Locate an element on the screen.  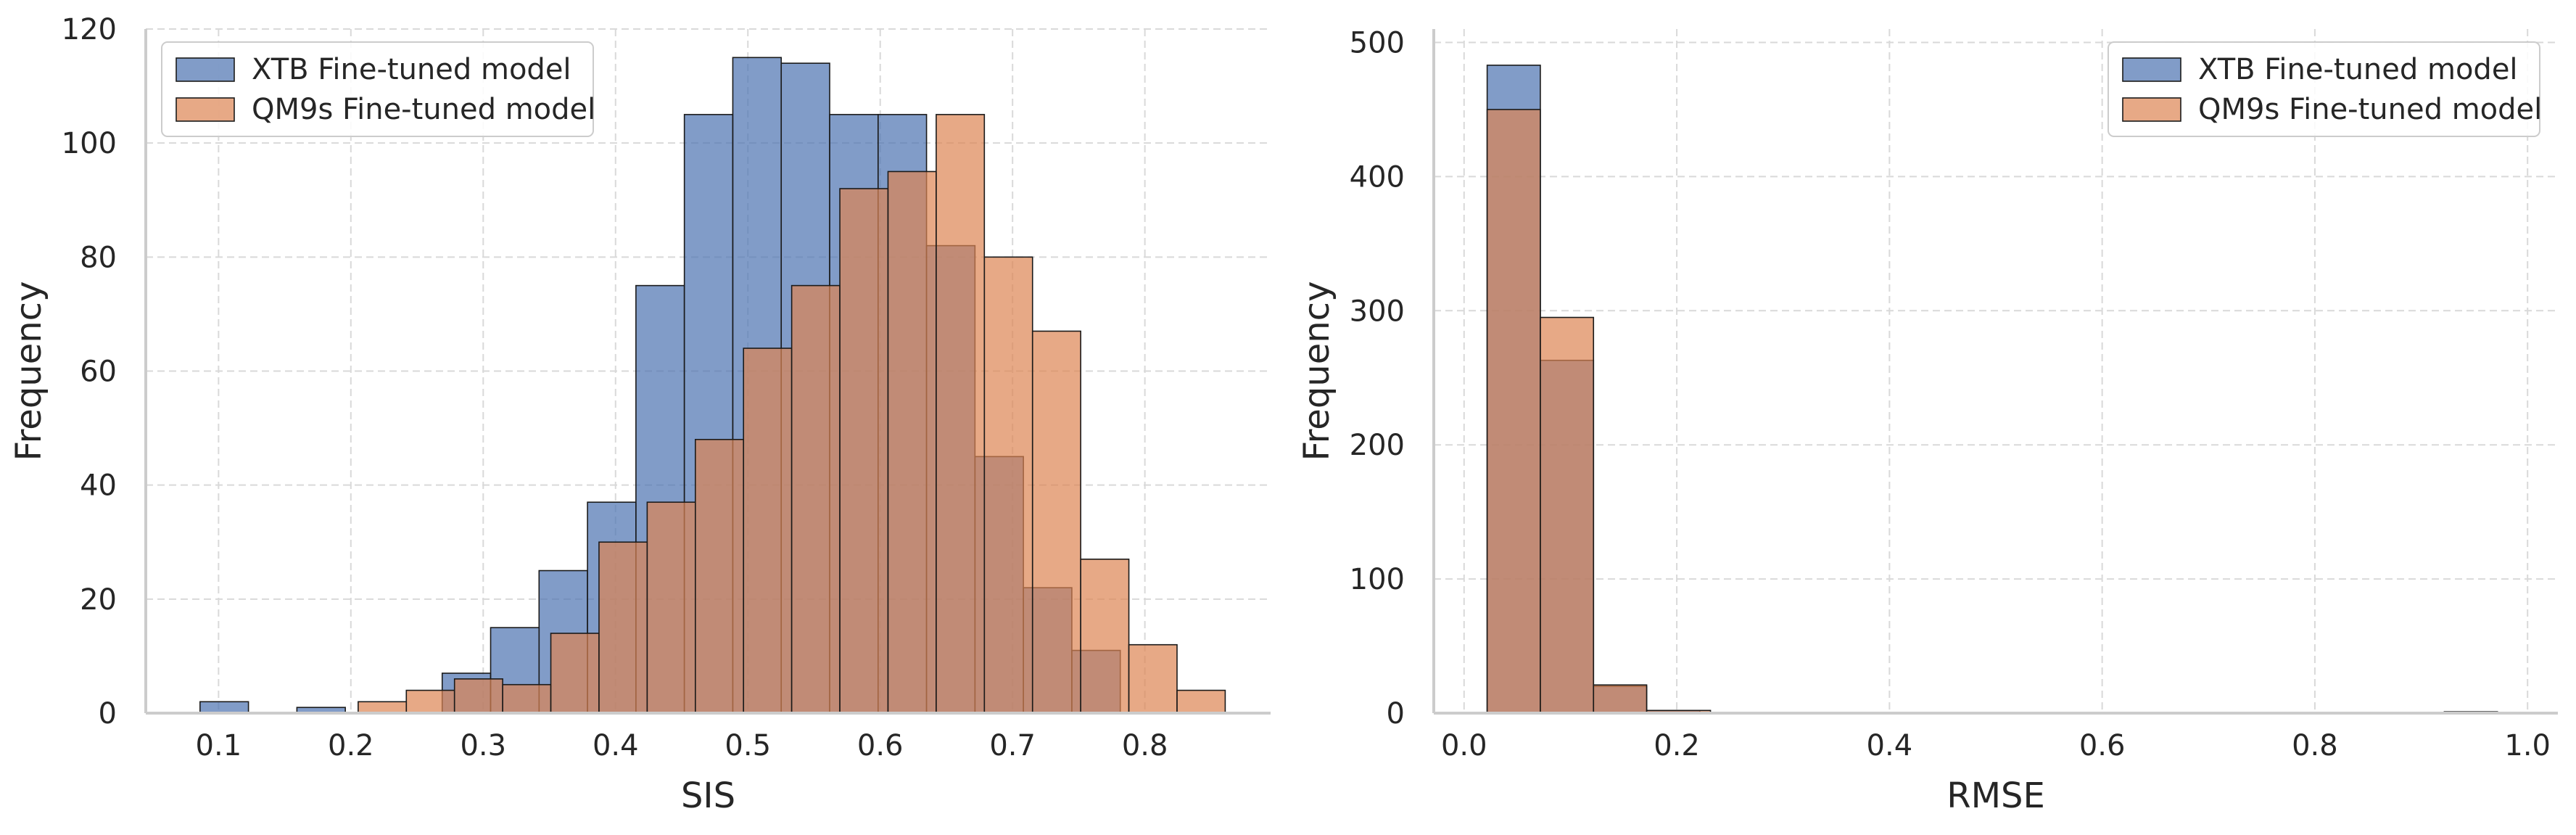
x-tick-label: 0.0 is located at coordinates (1464, 745).